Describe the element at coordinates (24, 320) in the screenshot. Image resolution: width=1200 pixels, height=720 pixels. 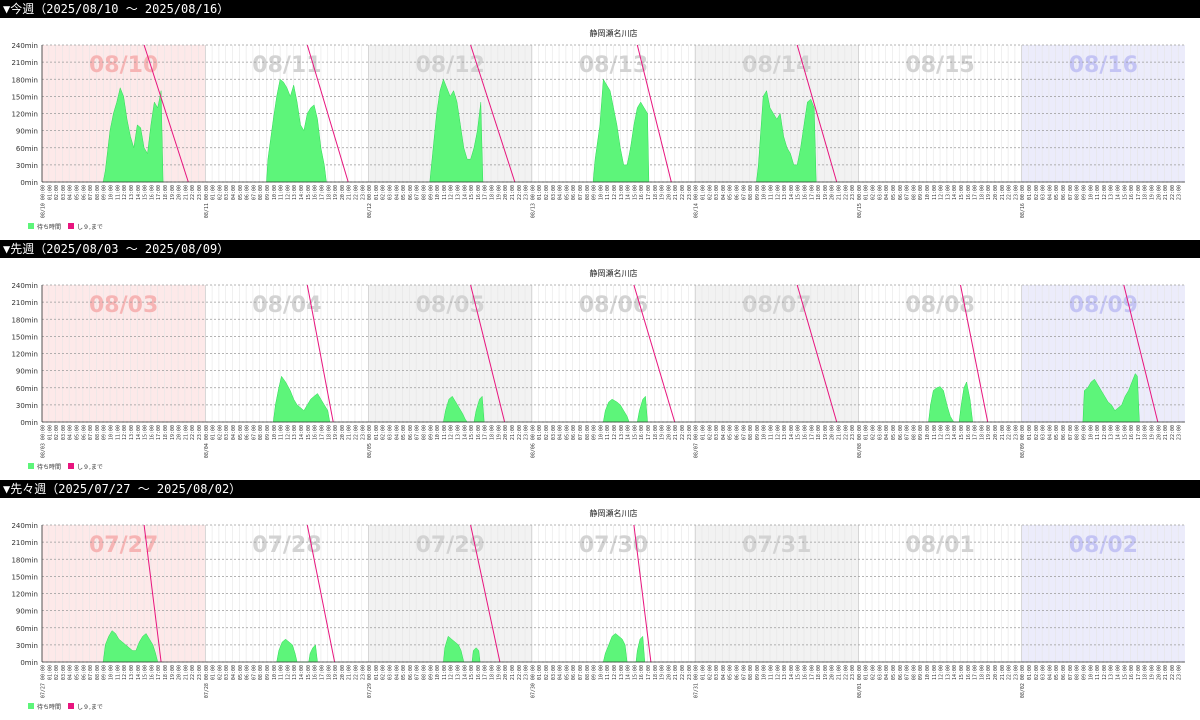
I see `y-tick-label: 180min` at that location.